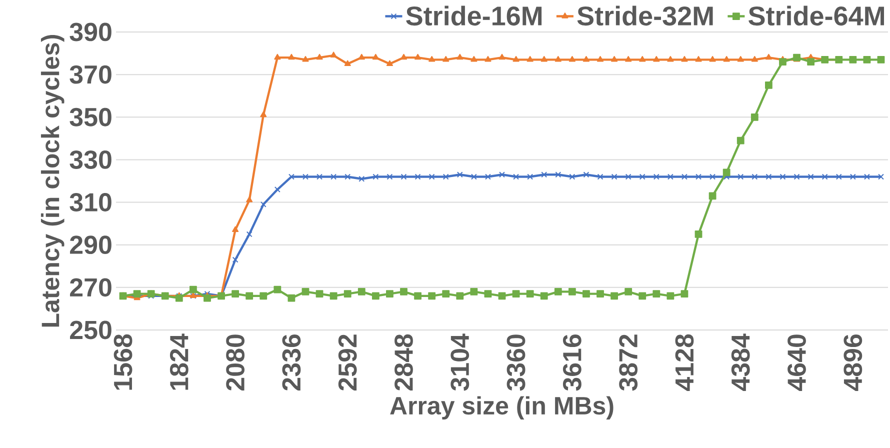  Describe the element at coordinates (91, 32) in the screenshot. I see `y-tick-label: 390` at that location.